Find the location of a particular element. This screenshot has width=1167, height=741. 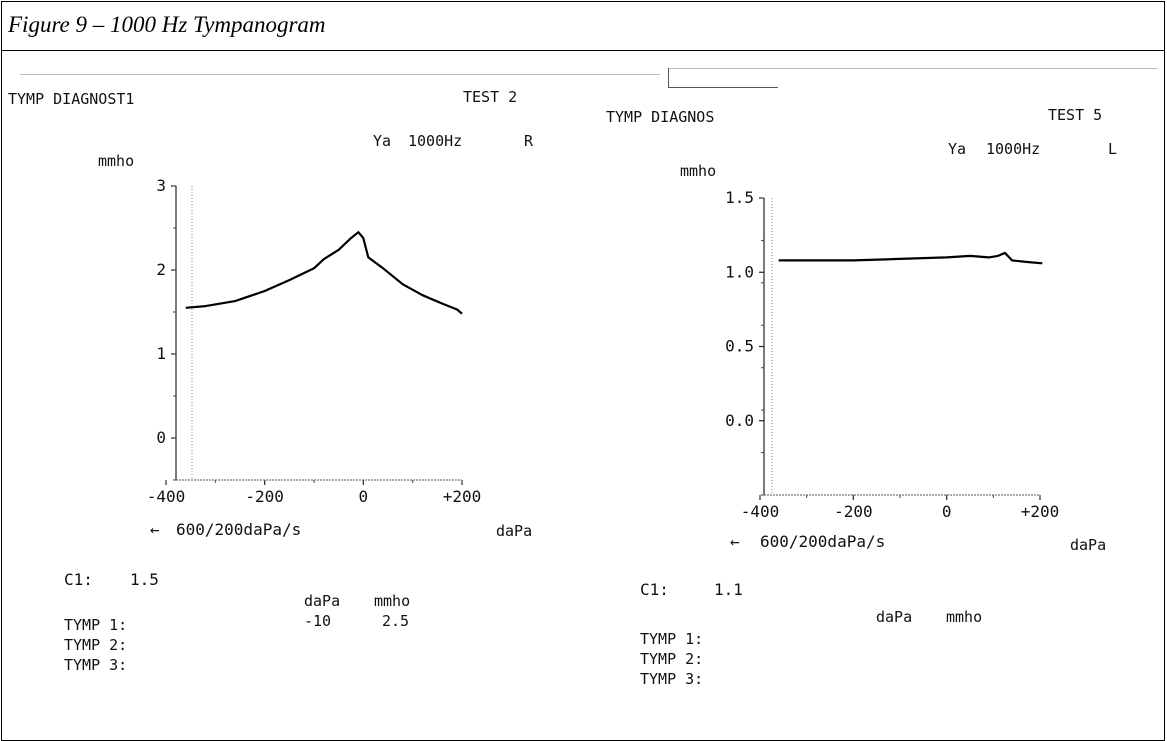

left-frequency: 1000Hz is located at coordinates (435, 141).